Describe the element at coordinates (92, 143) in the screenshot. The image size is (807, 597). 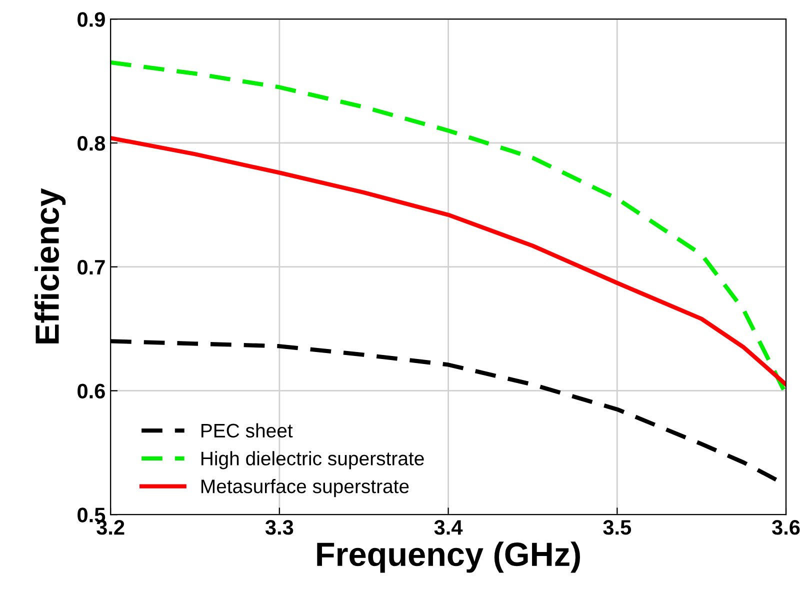
I see `y-tick-label: 0.8` at that location.